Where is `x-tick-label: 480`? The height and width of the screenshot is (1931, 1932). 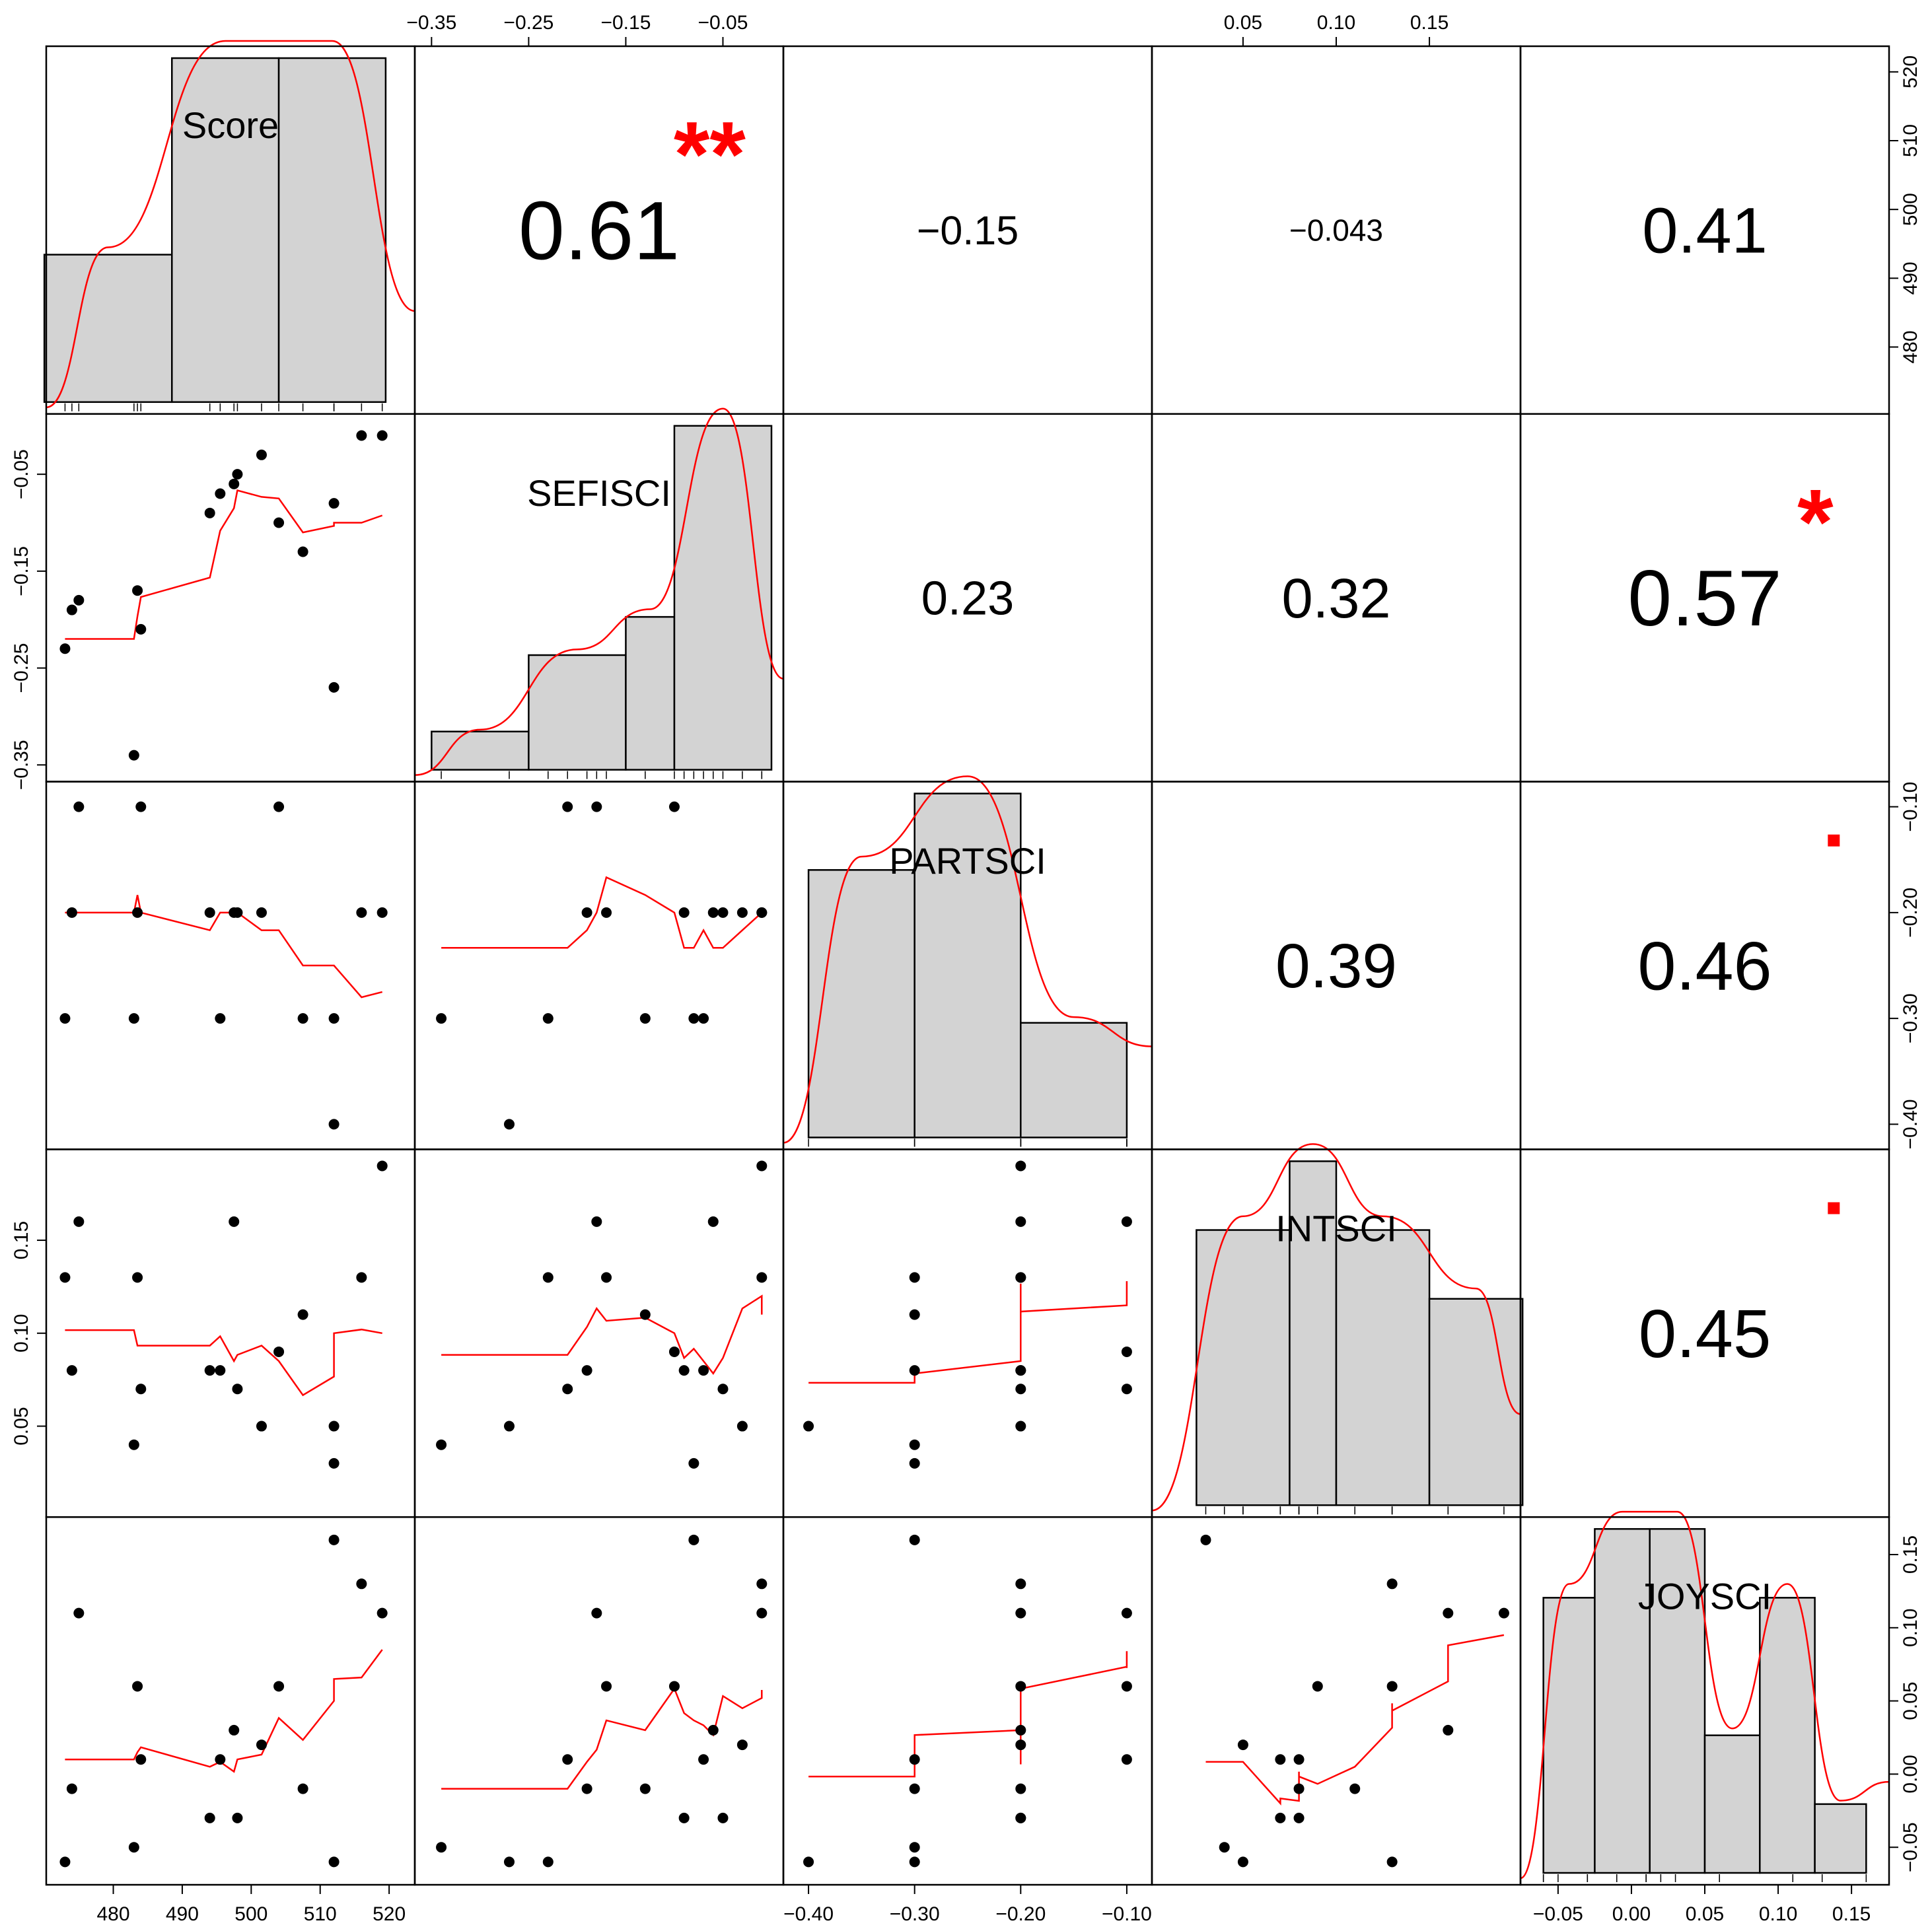
x-tick-label: 480 is located at coordinates (113, 1914).